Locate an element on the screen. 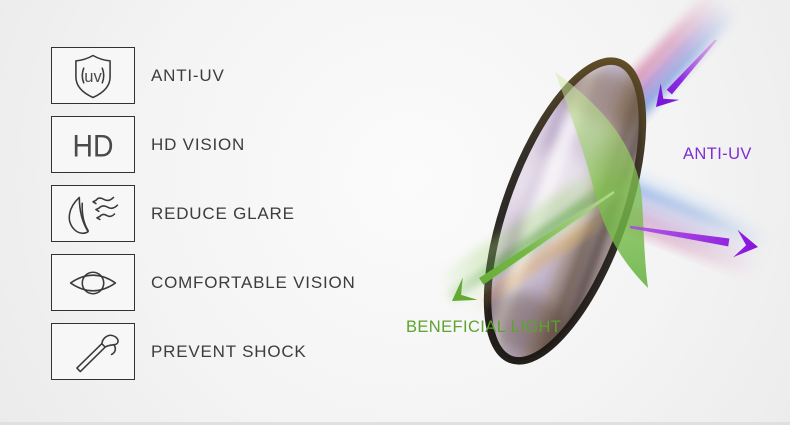 The height and width of the screenshot is (425, 790). feature-row-comfortable-vision: COMFORTABLE VISION is located at coordinates (203, 282).